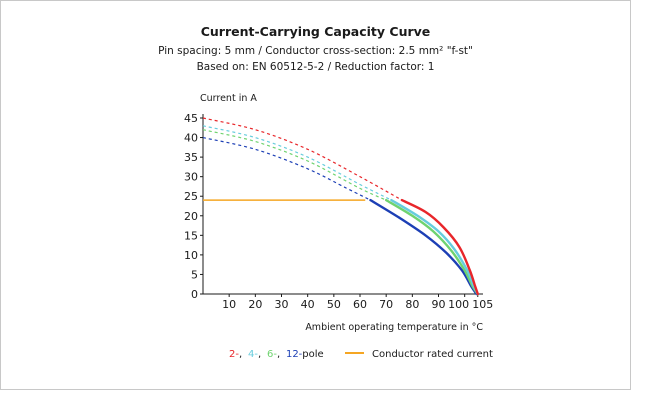  I want to click on x-tick-label: 70, so click(386, 304).